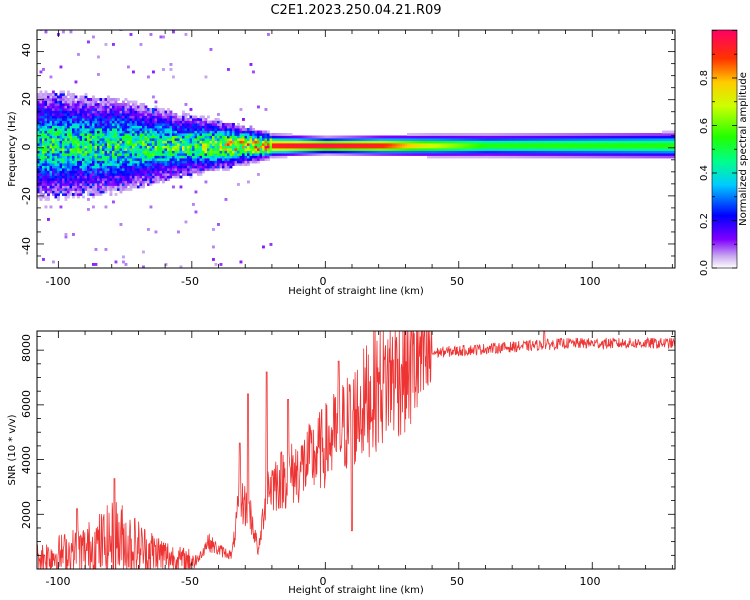 This screenshot has height=600, width=750. What do you see at coordinates (704, 78) in the screenshot?
I see `colorbar-tick-label: 0.8` at bounding box center [704, 78].